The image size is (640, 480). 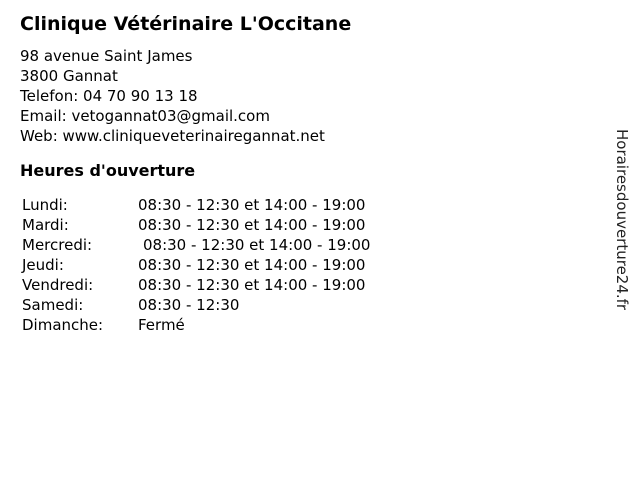 I want to click on address-city: 3800 Gannat, so click(x=69, y=76).